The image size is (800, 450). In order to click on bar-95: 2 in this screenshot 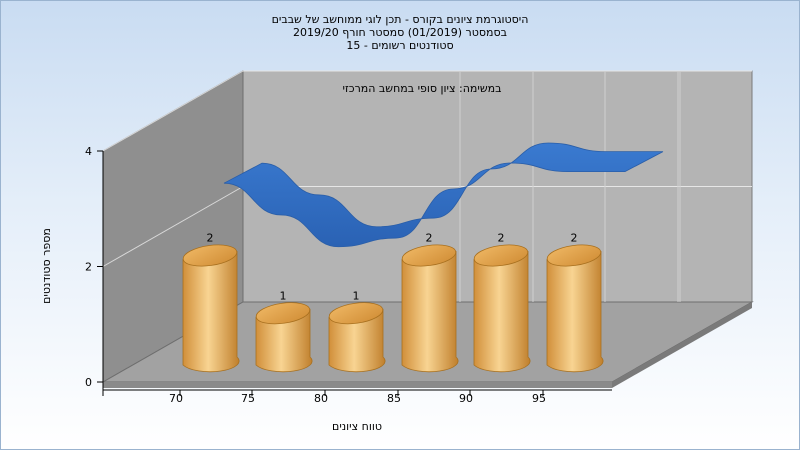, I will do `click(575, 302)`.